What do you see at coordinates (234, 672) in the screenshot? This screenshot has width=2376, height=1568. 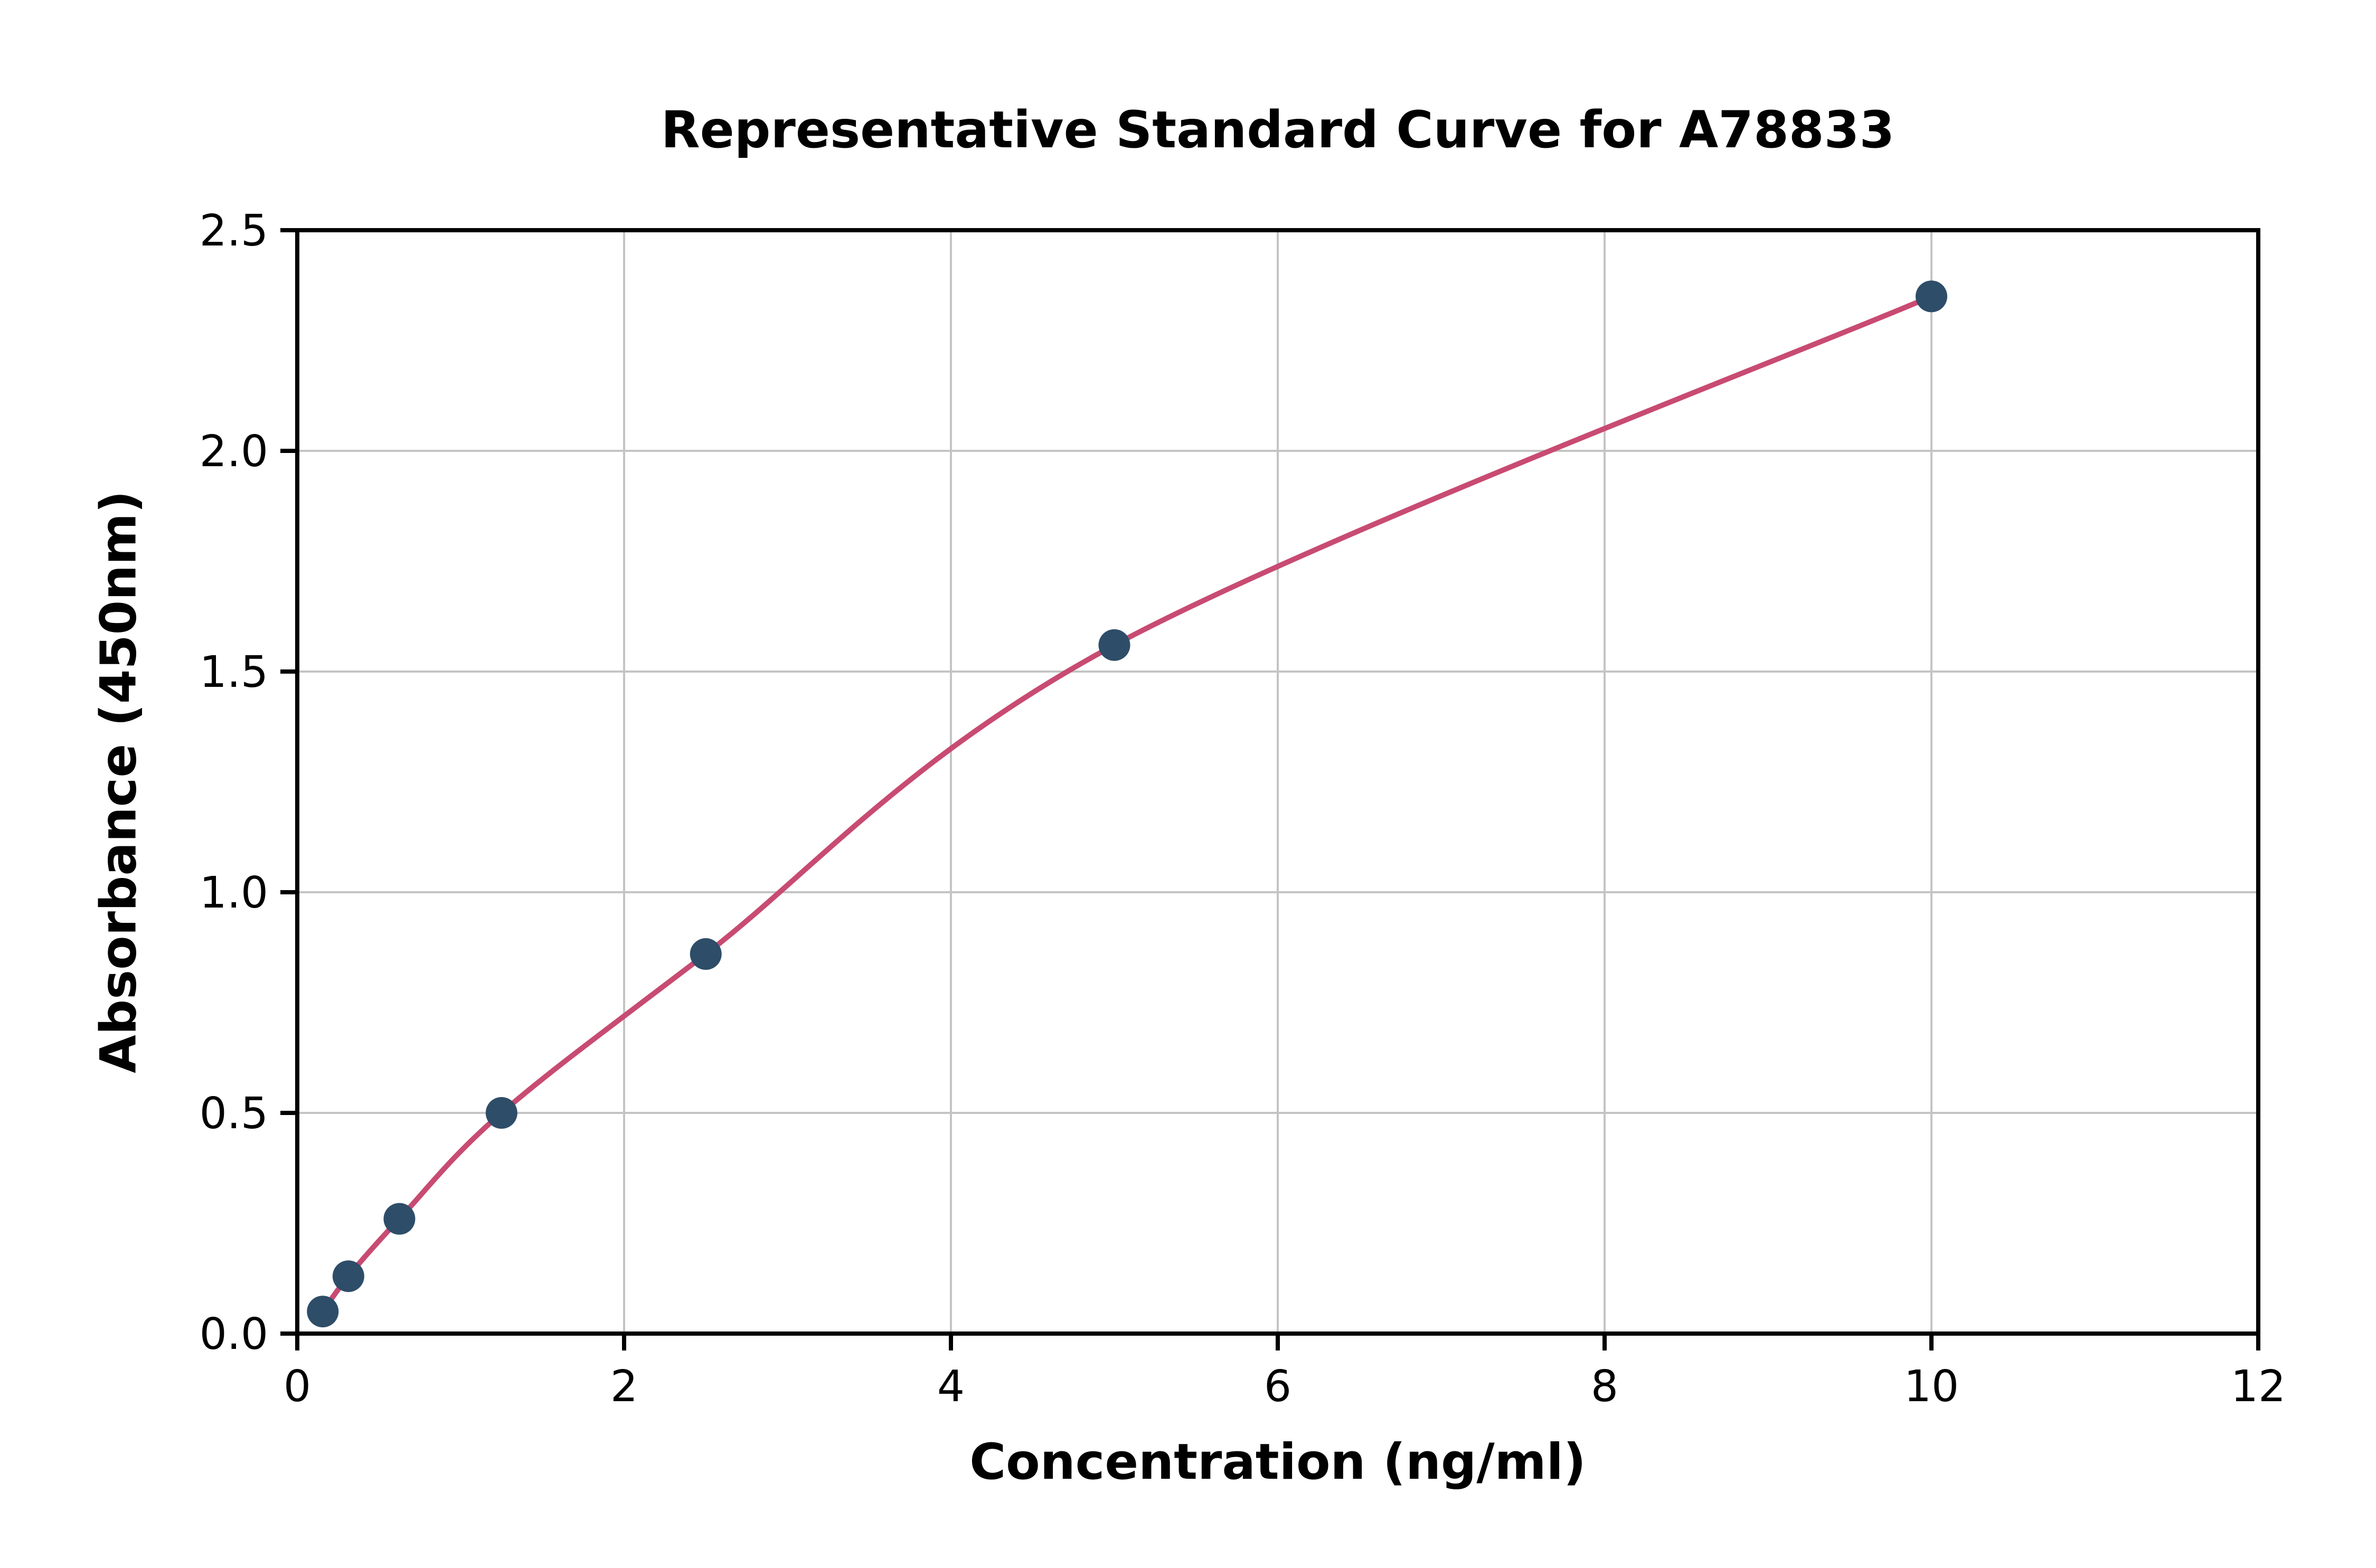 I see `y-tick-label: 1.5` at bounding box center [234, 672].